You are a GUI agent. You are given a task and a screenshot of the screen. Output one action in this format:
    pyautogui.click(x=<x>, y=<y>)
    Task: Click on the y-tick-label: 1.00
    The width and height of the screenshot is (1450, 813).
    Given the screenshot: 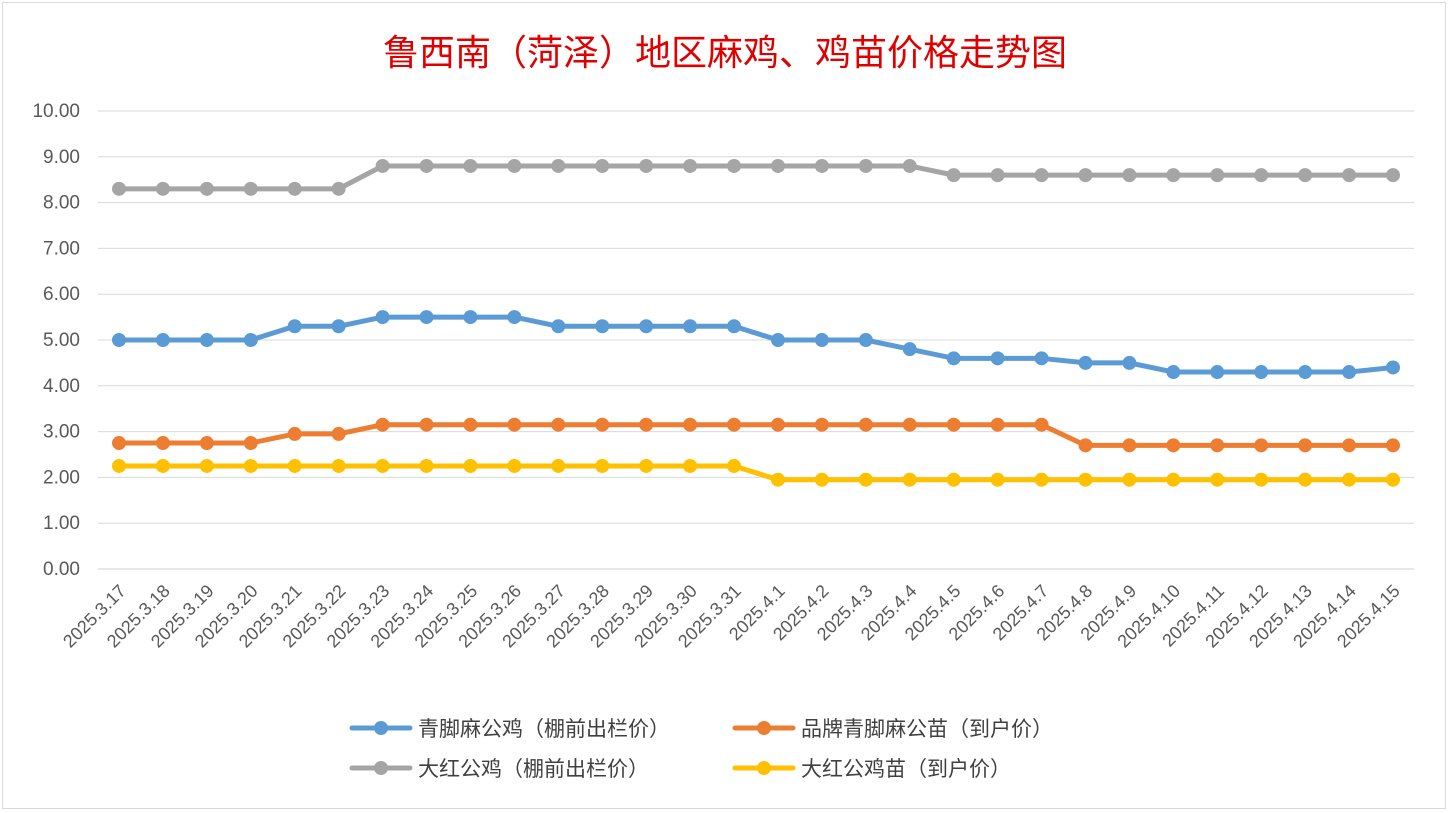 What is the action you would take?
    pyautogui.click(x=61, y=523)
    